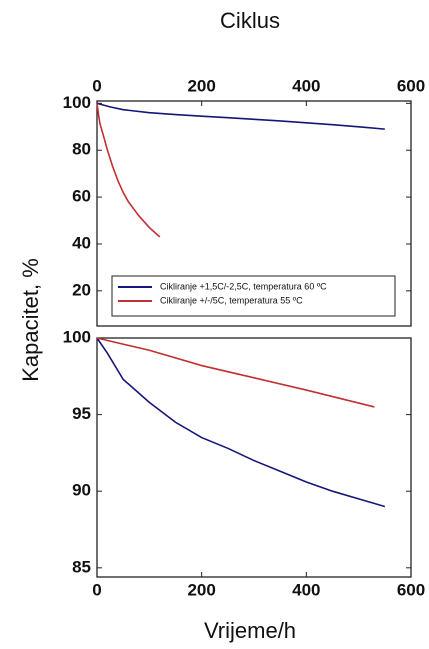 Image resolution: width=429 pixels, height=649 pixels. I want to click on y-tick-label: 80, so click(81, 149).